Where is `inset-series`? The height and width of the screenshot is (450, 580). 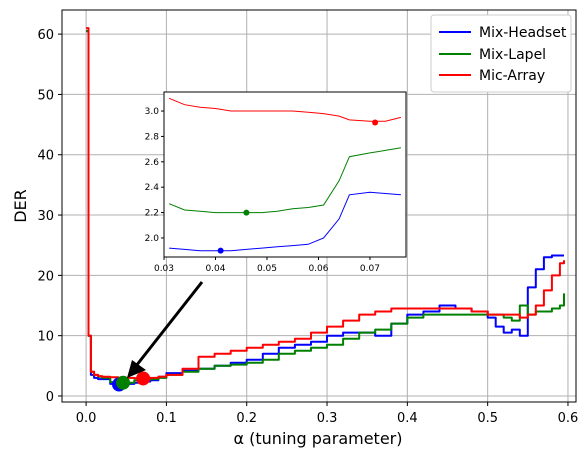 inset-series is located at coordinates (285, 174).